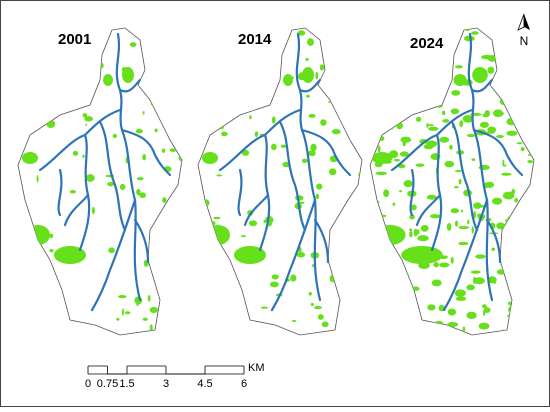  What do you see at coordinates (126, 384) in the screenshot?
I see `scale-label: 1.5` at bounding box center [126, 384].